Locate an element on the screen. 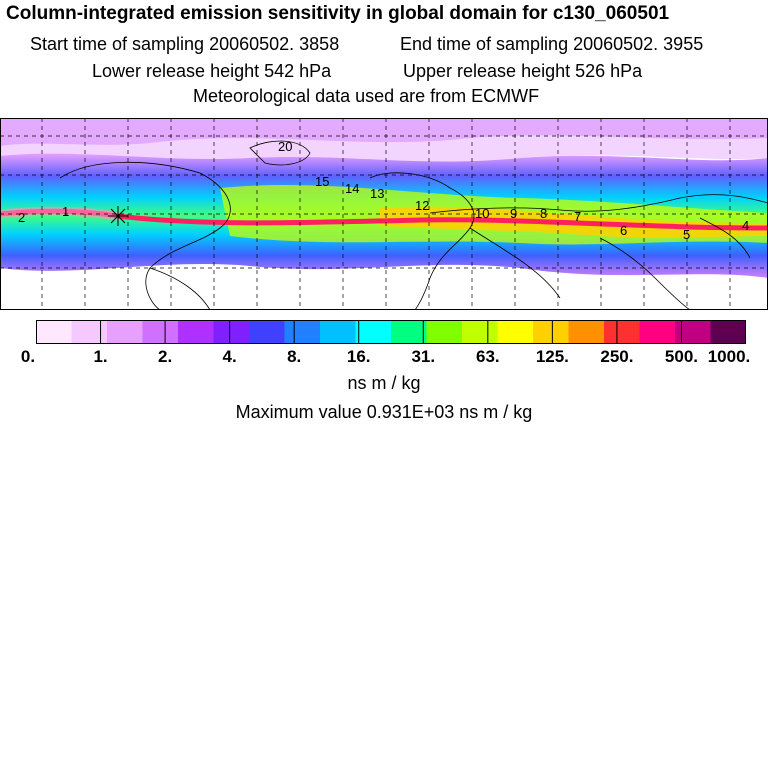 The height and width of the screenshot is (768, 768). units-label: ns m / kg is located at coordinates (384, 383).